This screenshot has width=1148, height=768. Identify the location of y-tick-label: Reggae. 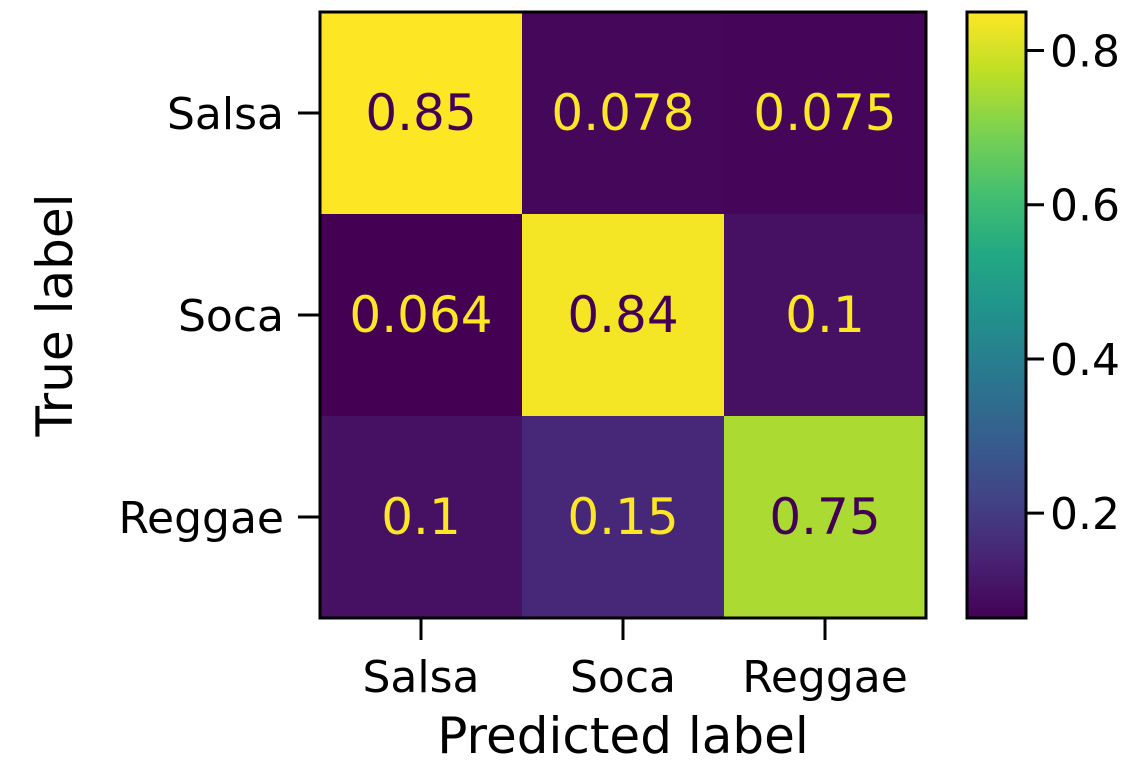
(201, 518).